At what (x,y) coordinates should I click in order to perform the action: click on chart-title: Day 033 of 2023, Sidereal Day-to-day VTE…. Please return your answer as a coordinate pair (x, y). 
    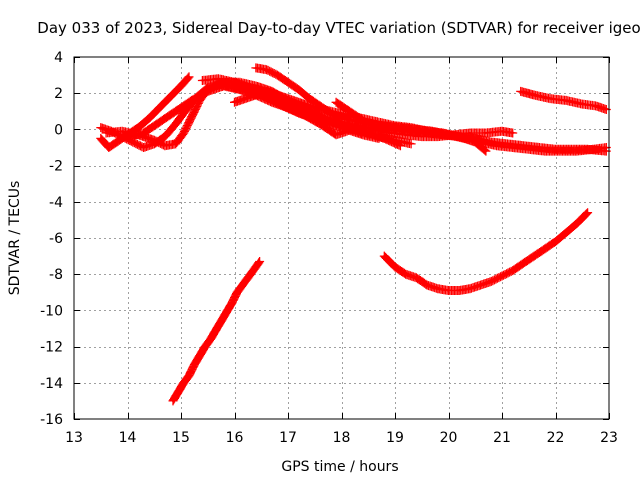
    Looking at the image, I should click on (338, 28).